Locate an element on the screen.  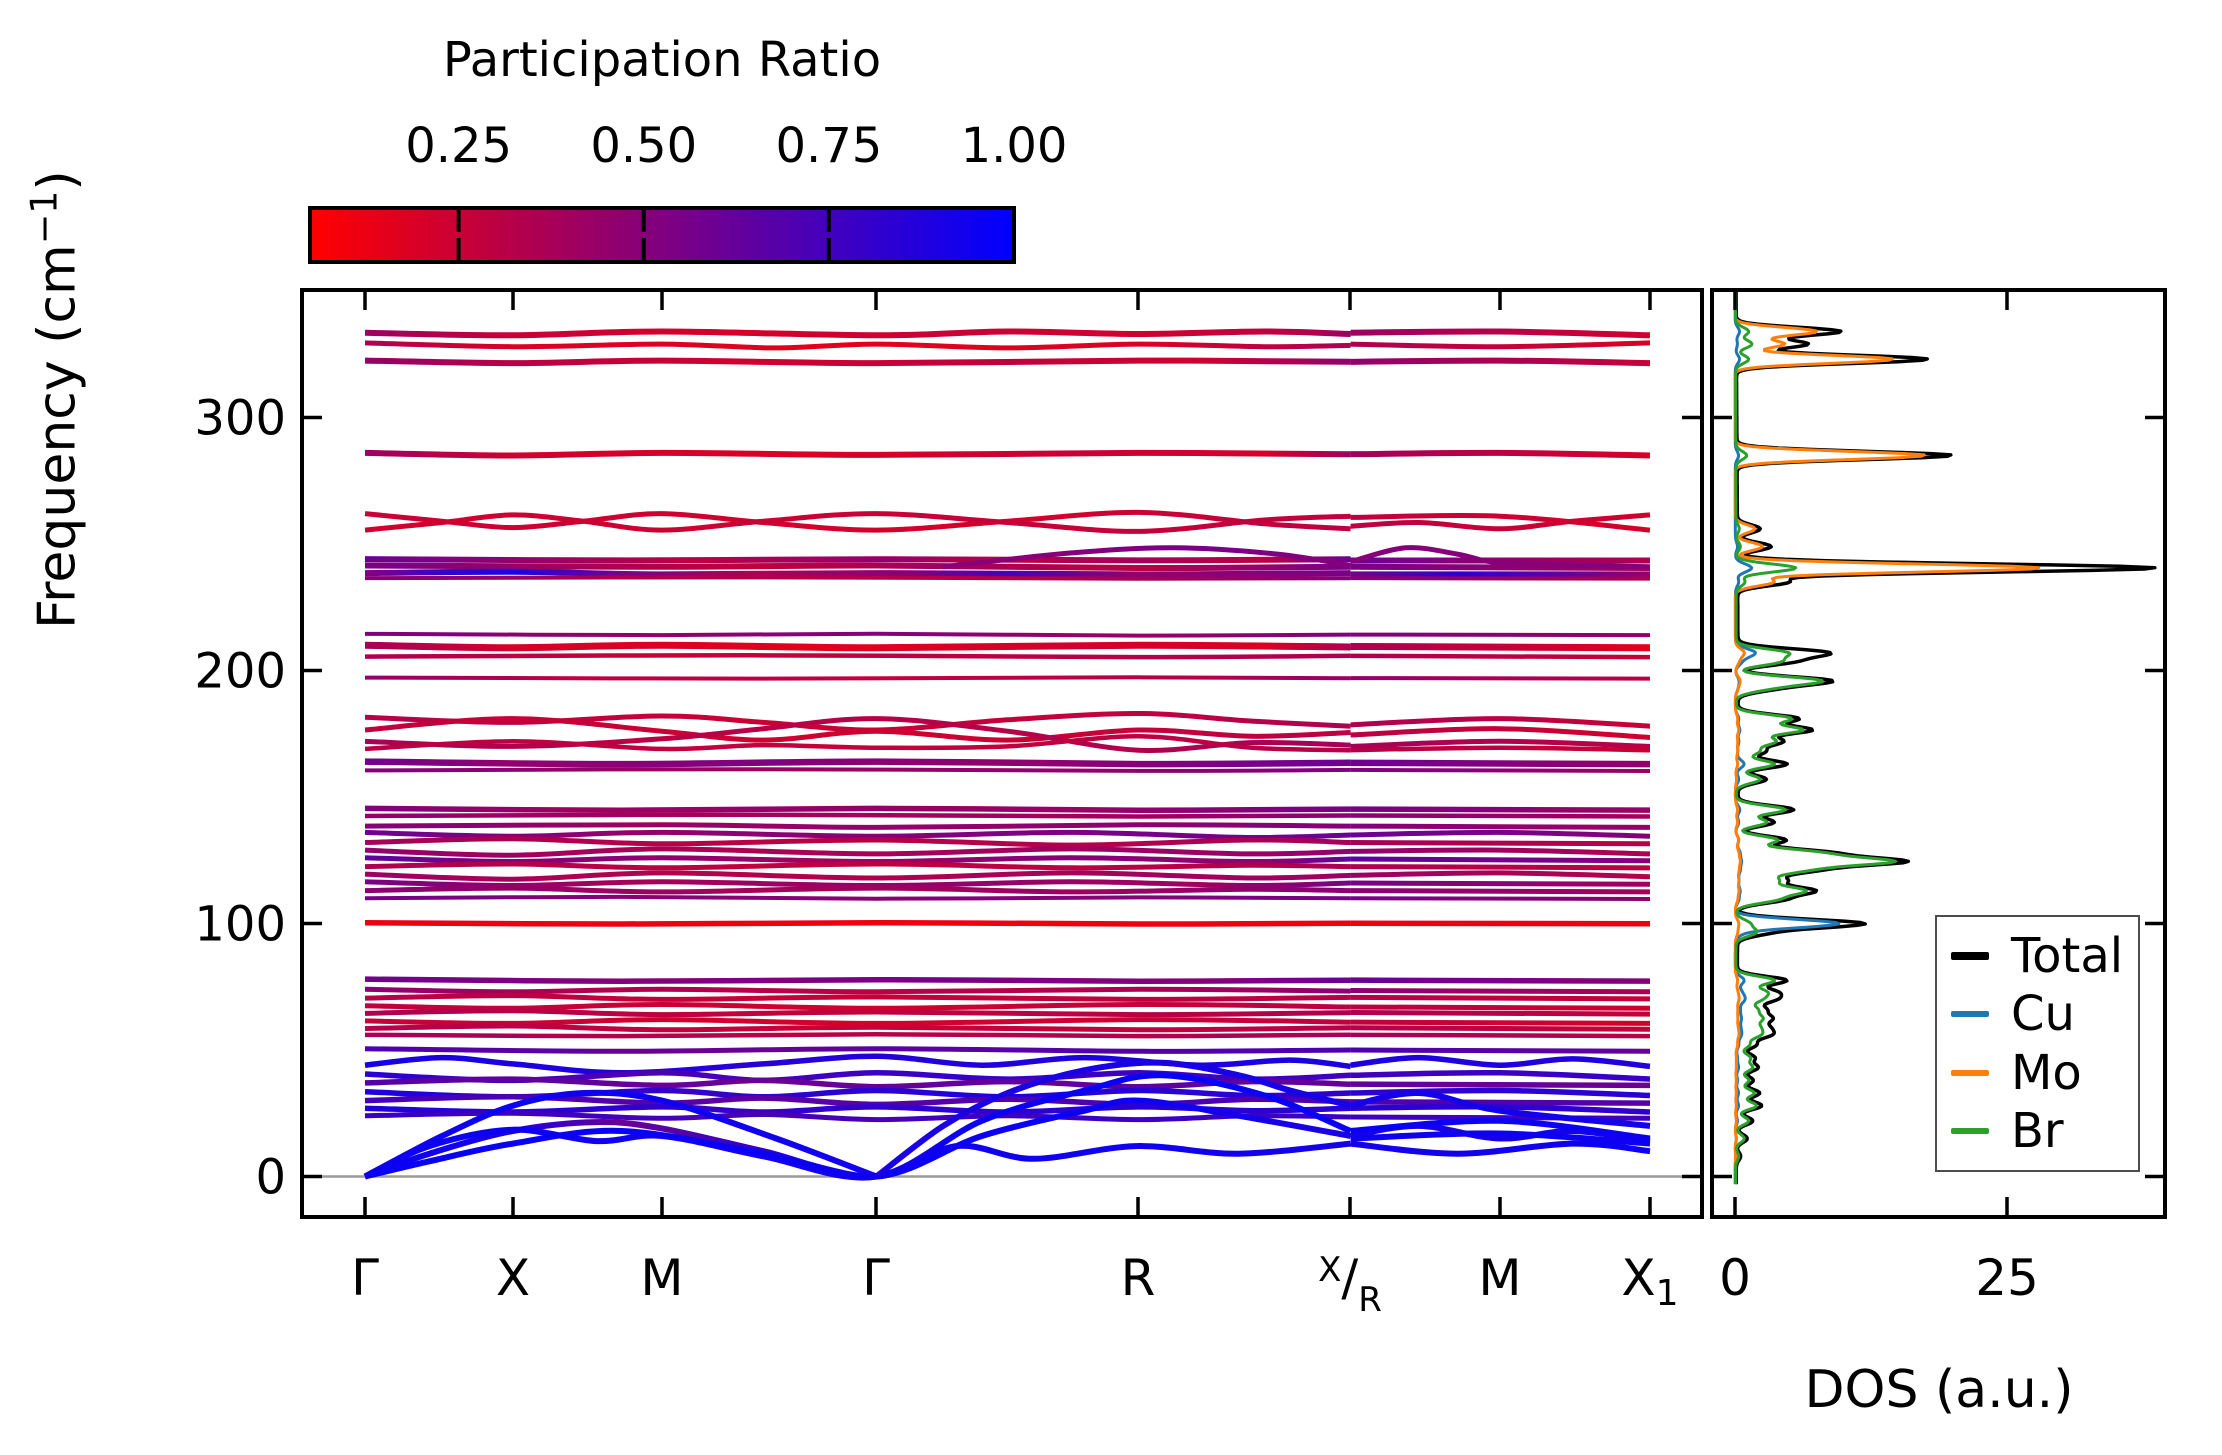
dos-x-tick-label: 25 is located at coordinates (2007, 1278).